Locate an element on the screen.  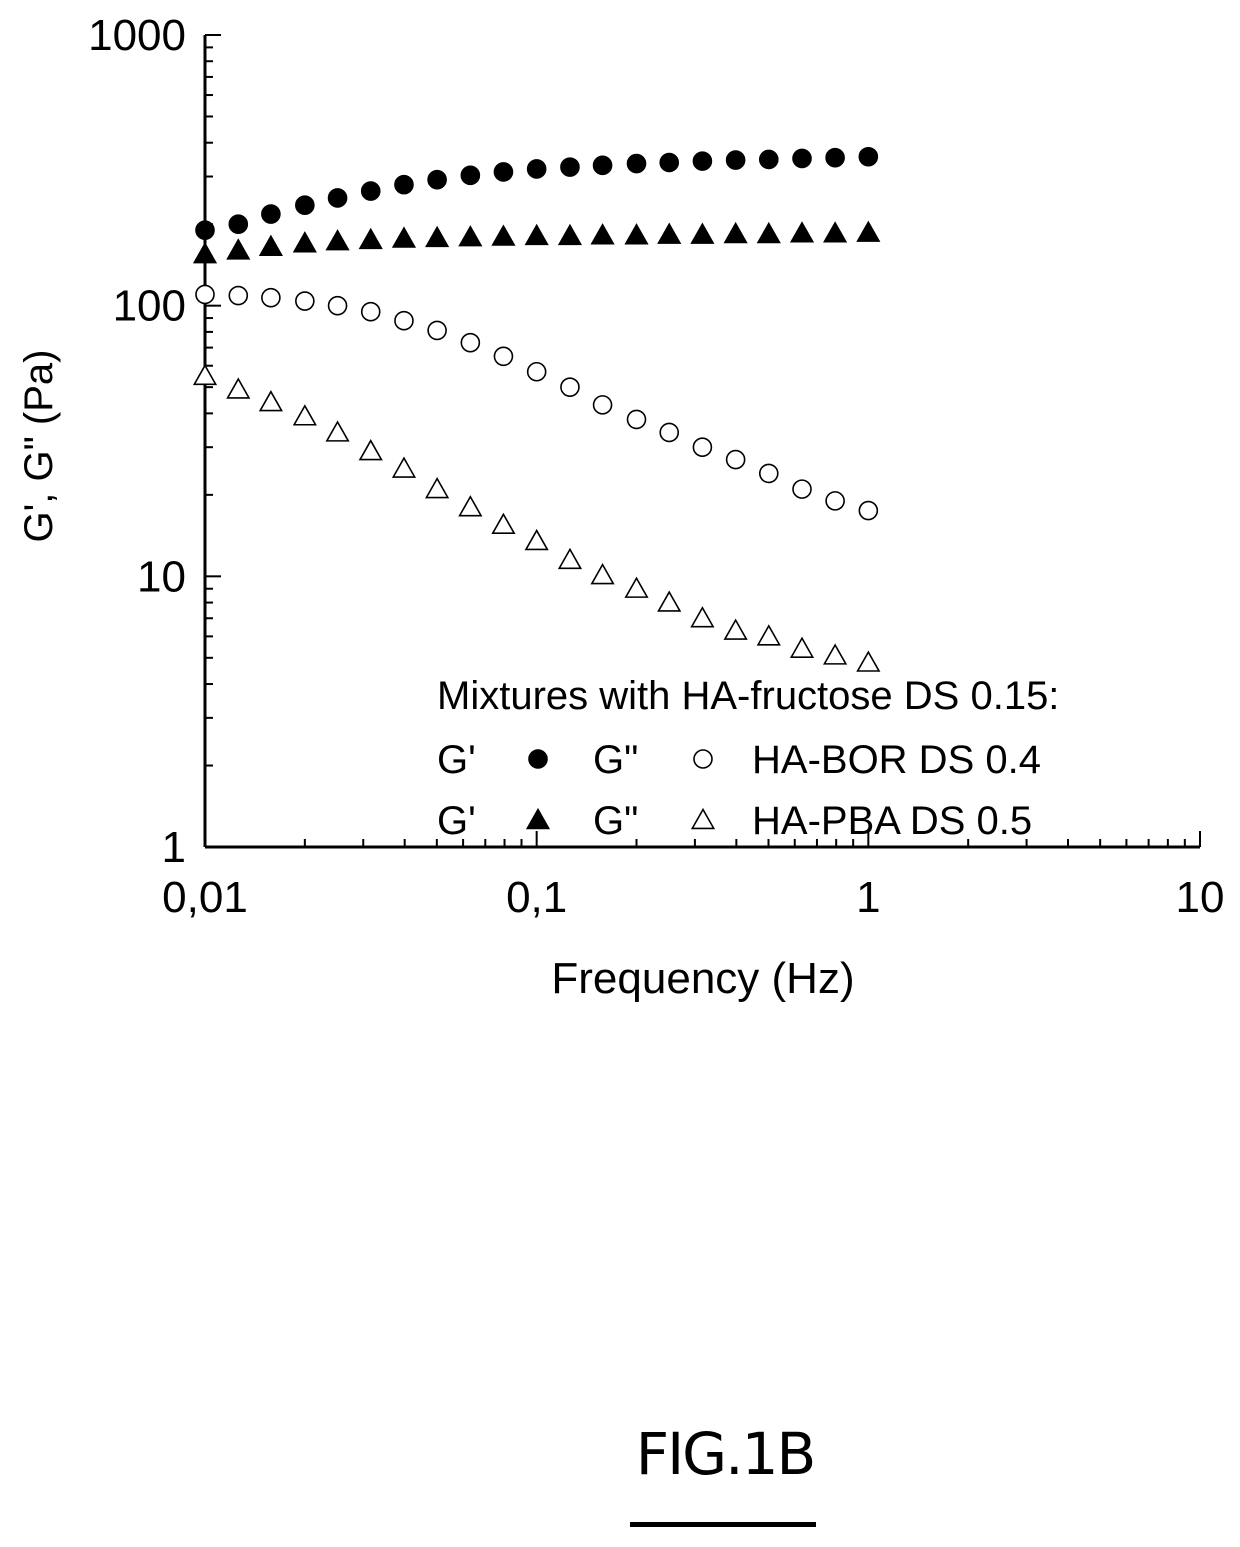
x-tick-label: 1 is located at coordinates (868, 897).